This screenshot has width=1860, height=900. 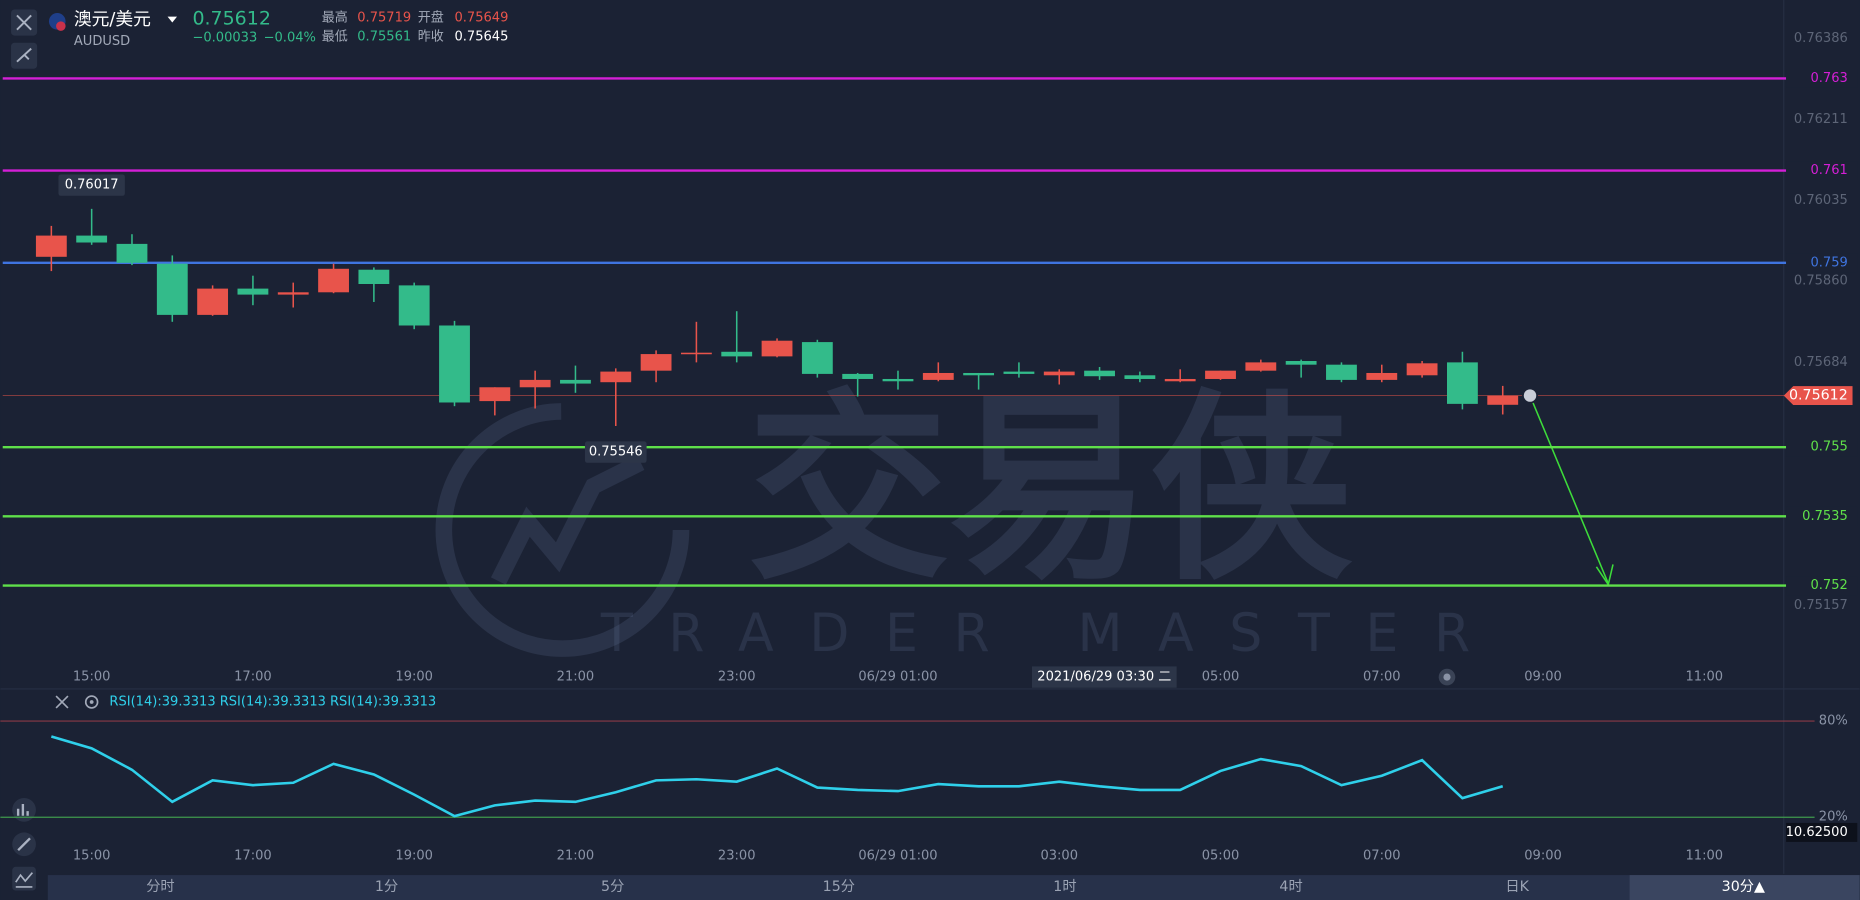 What do you see at coordinates (612, 886) in the screenshot?
I see `timeframe-tab: 5分` at bounding box center [612, 886].